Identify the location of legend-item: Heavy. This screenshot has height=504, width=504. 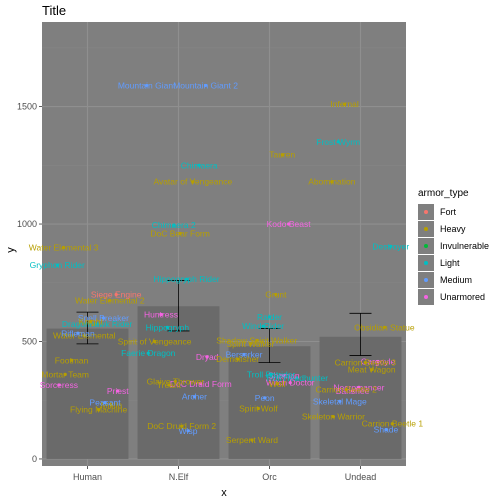
(442, 229).